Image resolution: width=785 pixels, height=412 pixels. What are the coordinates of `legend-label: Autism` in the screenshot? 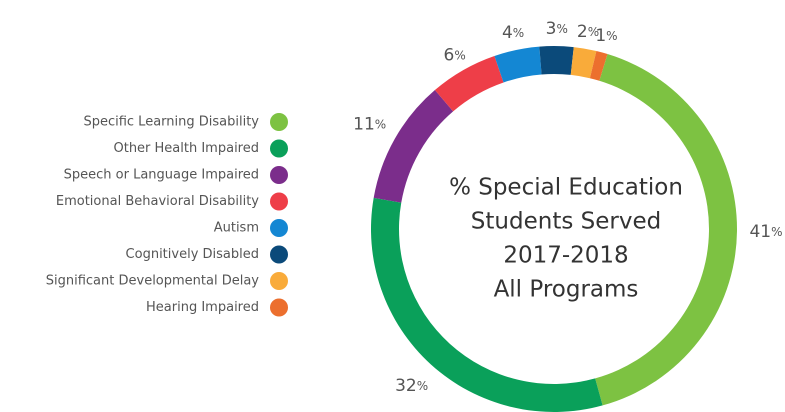 It's located at (236, 228).